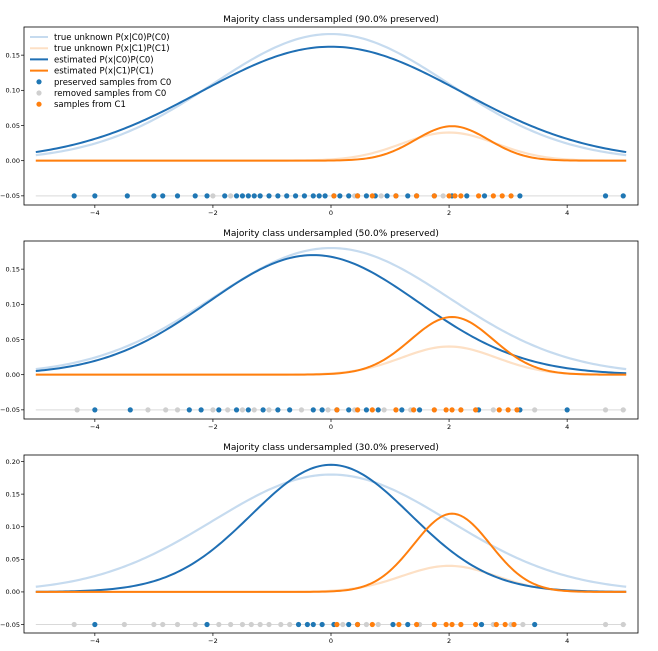 Image resolution: width=658 pixels, height=651 pixels. I want to click on curve-true-c1, so click(331, 146).